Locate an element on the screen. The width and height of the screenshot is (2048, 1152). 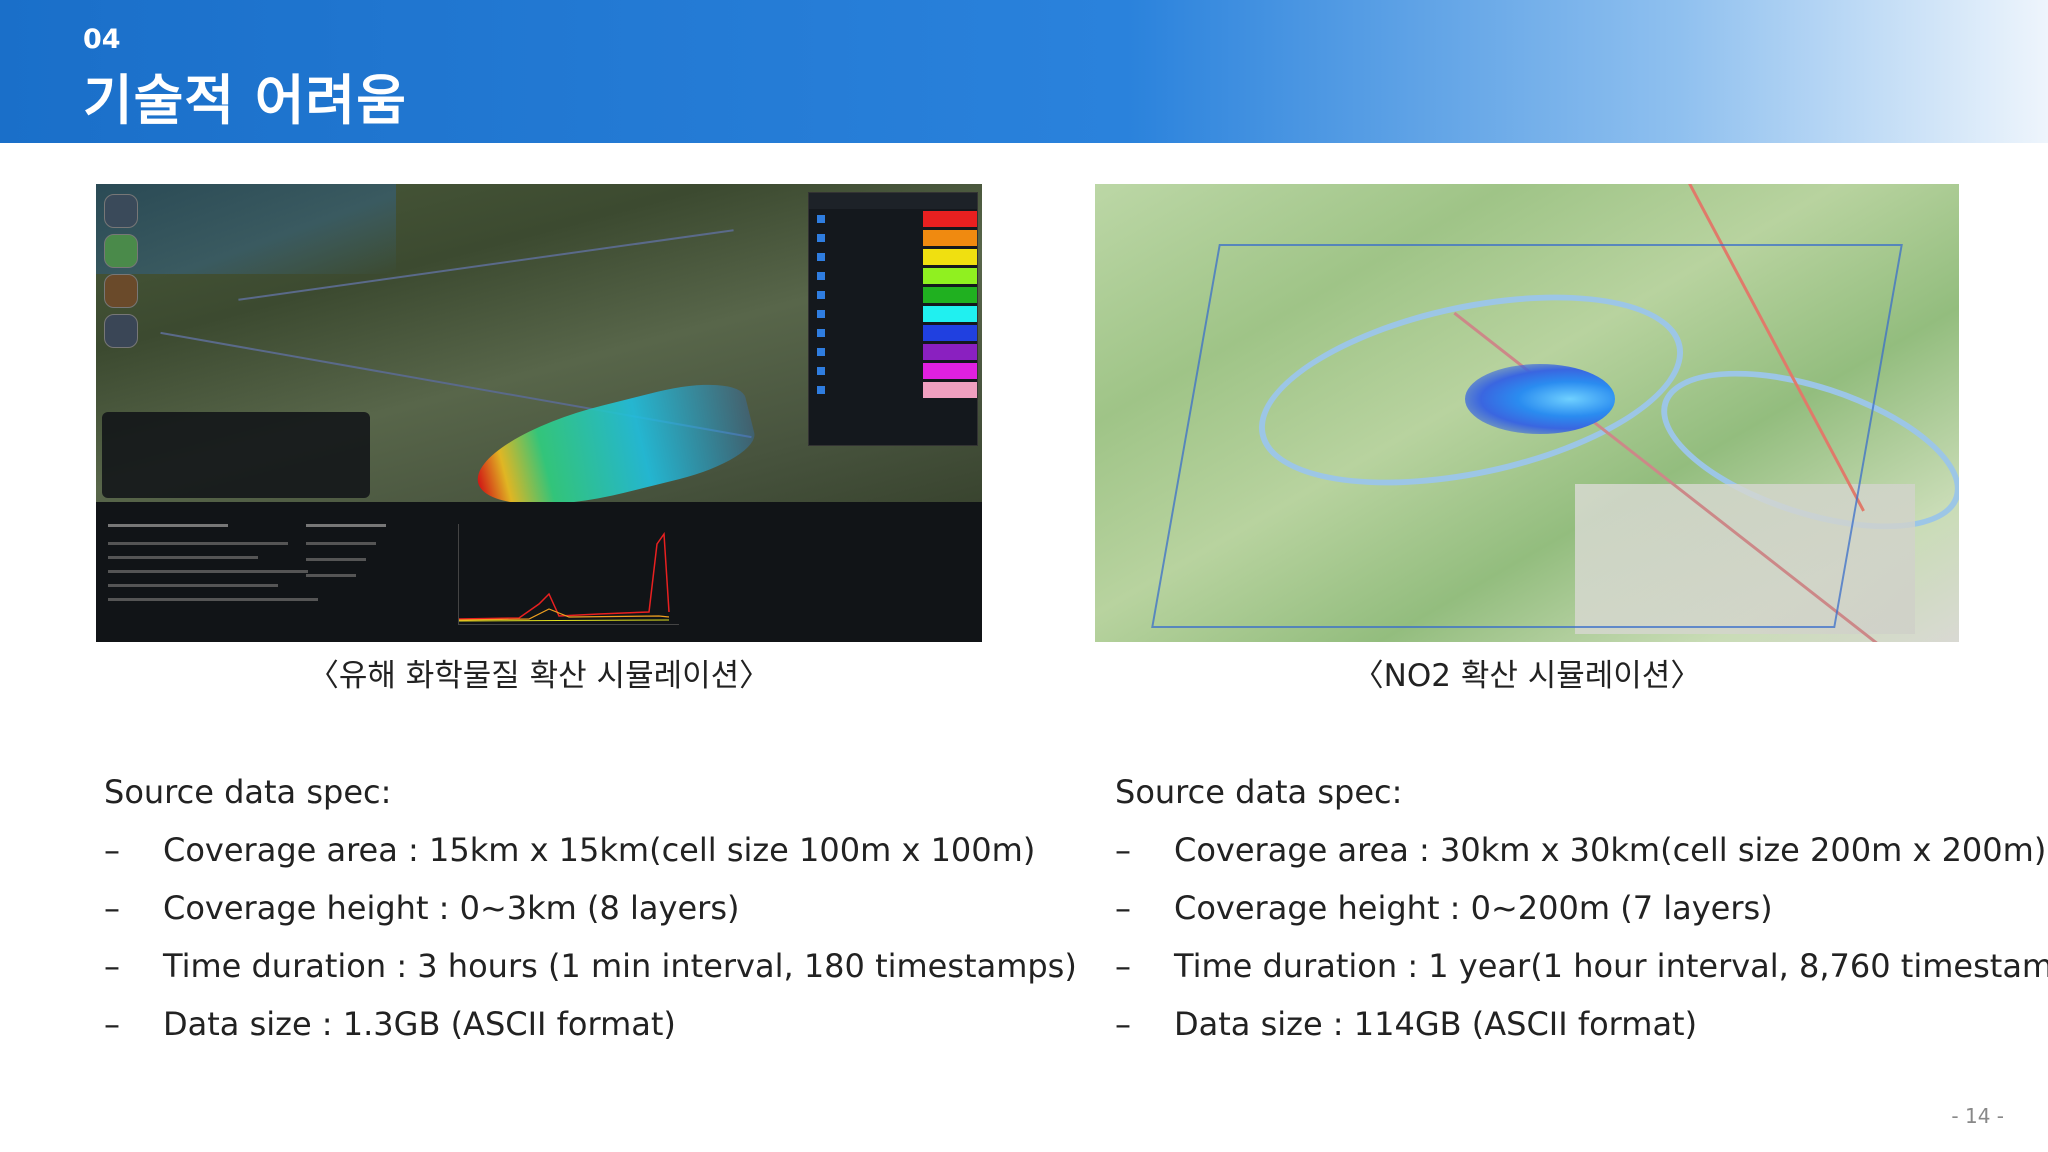
spec-item-text: Coverage height : 0~200m (7 layers) is located at coordinates (1473, 908).